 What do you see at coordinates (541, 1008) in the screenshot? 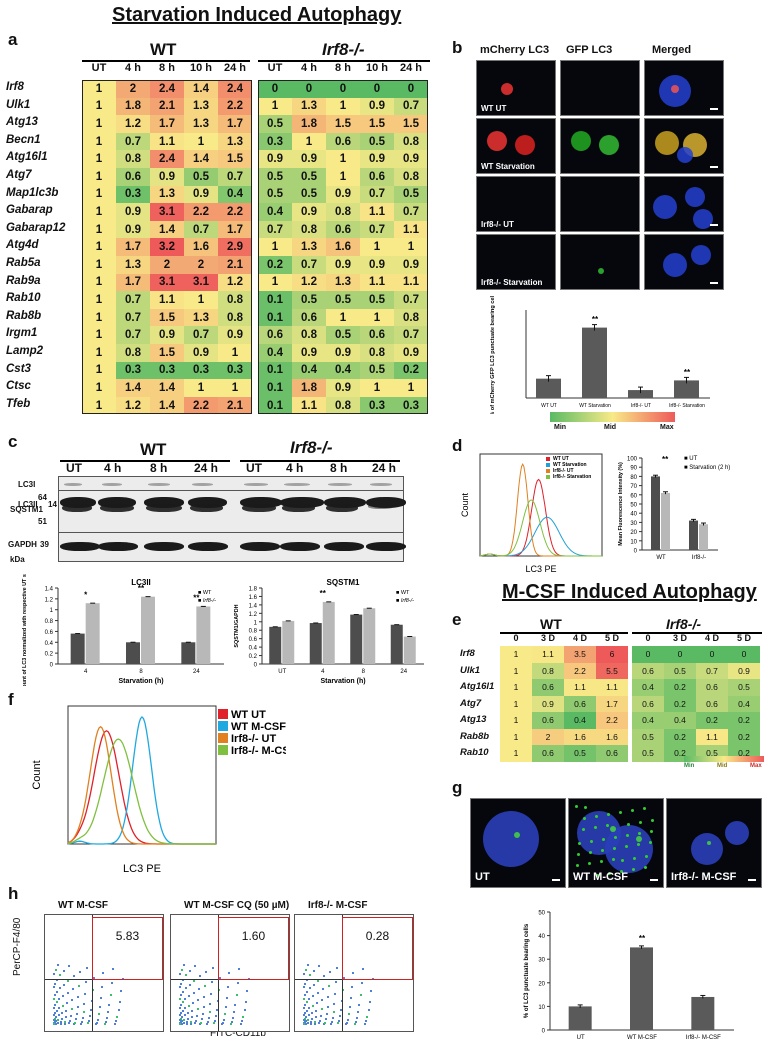
I see `y-tick-label: 10` at bounding box center [541, 1008].